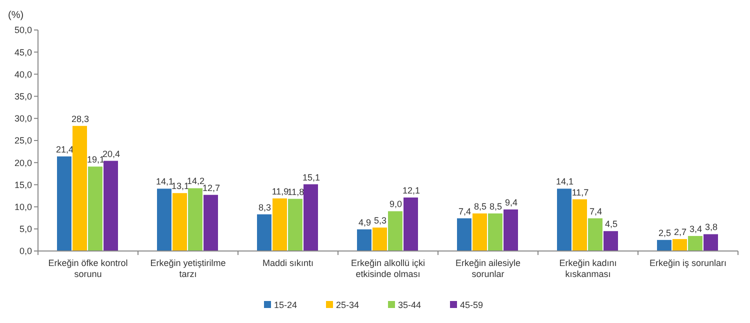 Image resolution: width=750 pixels, height=323 pixels. What do you see at coordinates (380, 221) in the screenshot?
I see `data-label: 5,3` at bounding box center [380, 221].